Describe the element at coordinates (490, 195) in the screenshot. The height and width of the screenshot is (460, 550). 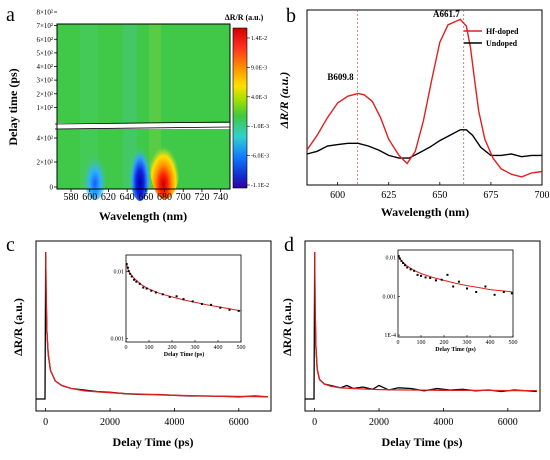
I see `x-tick-label: 675` at that location.